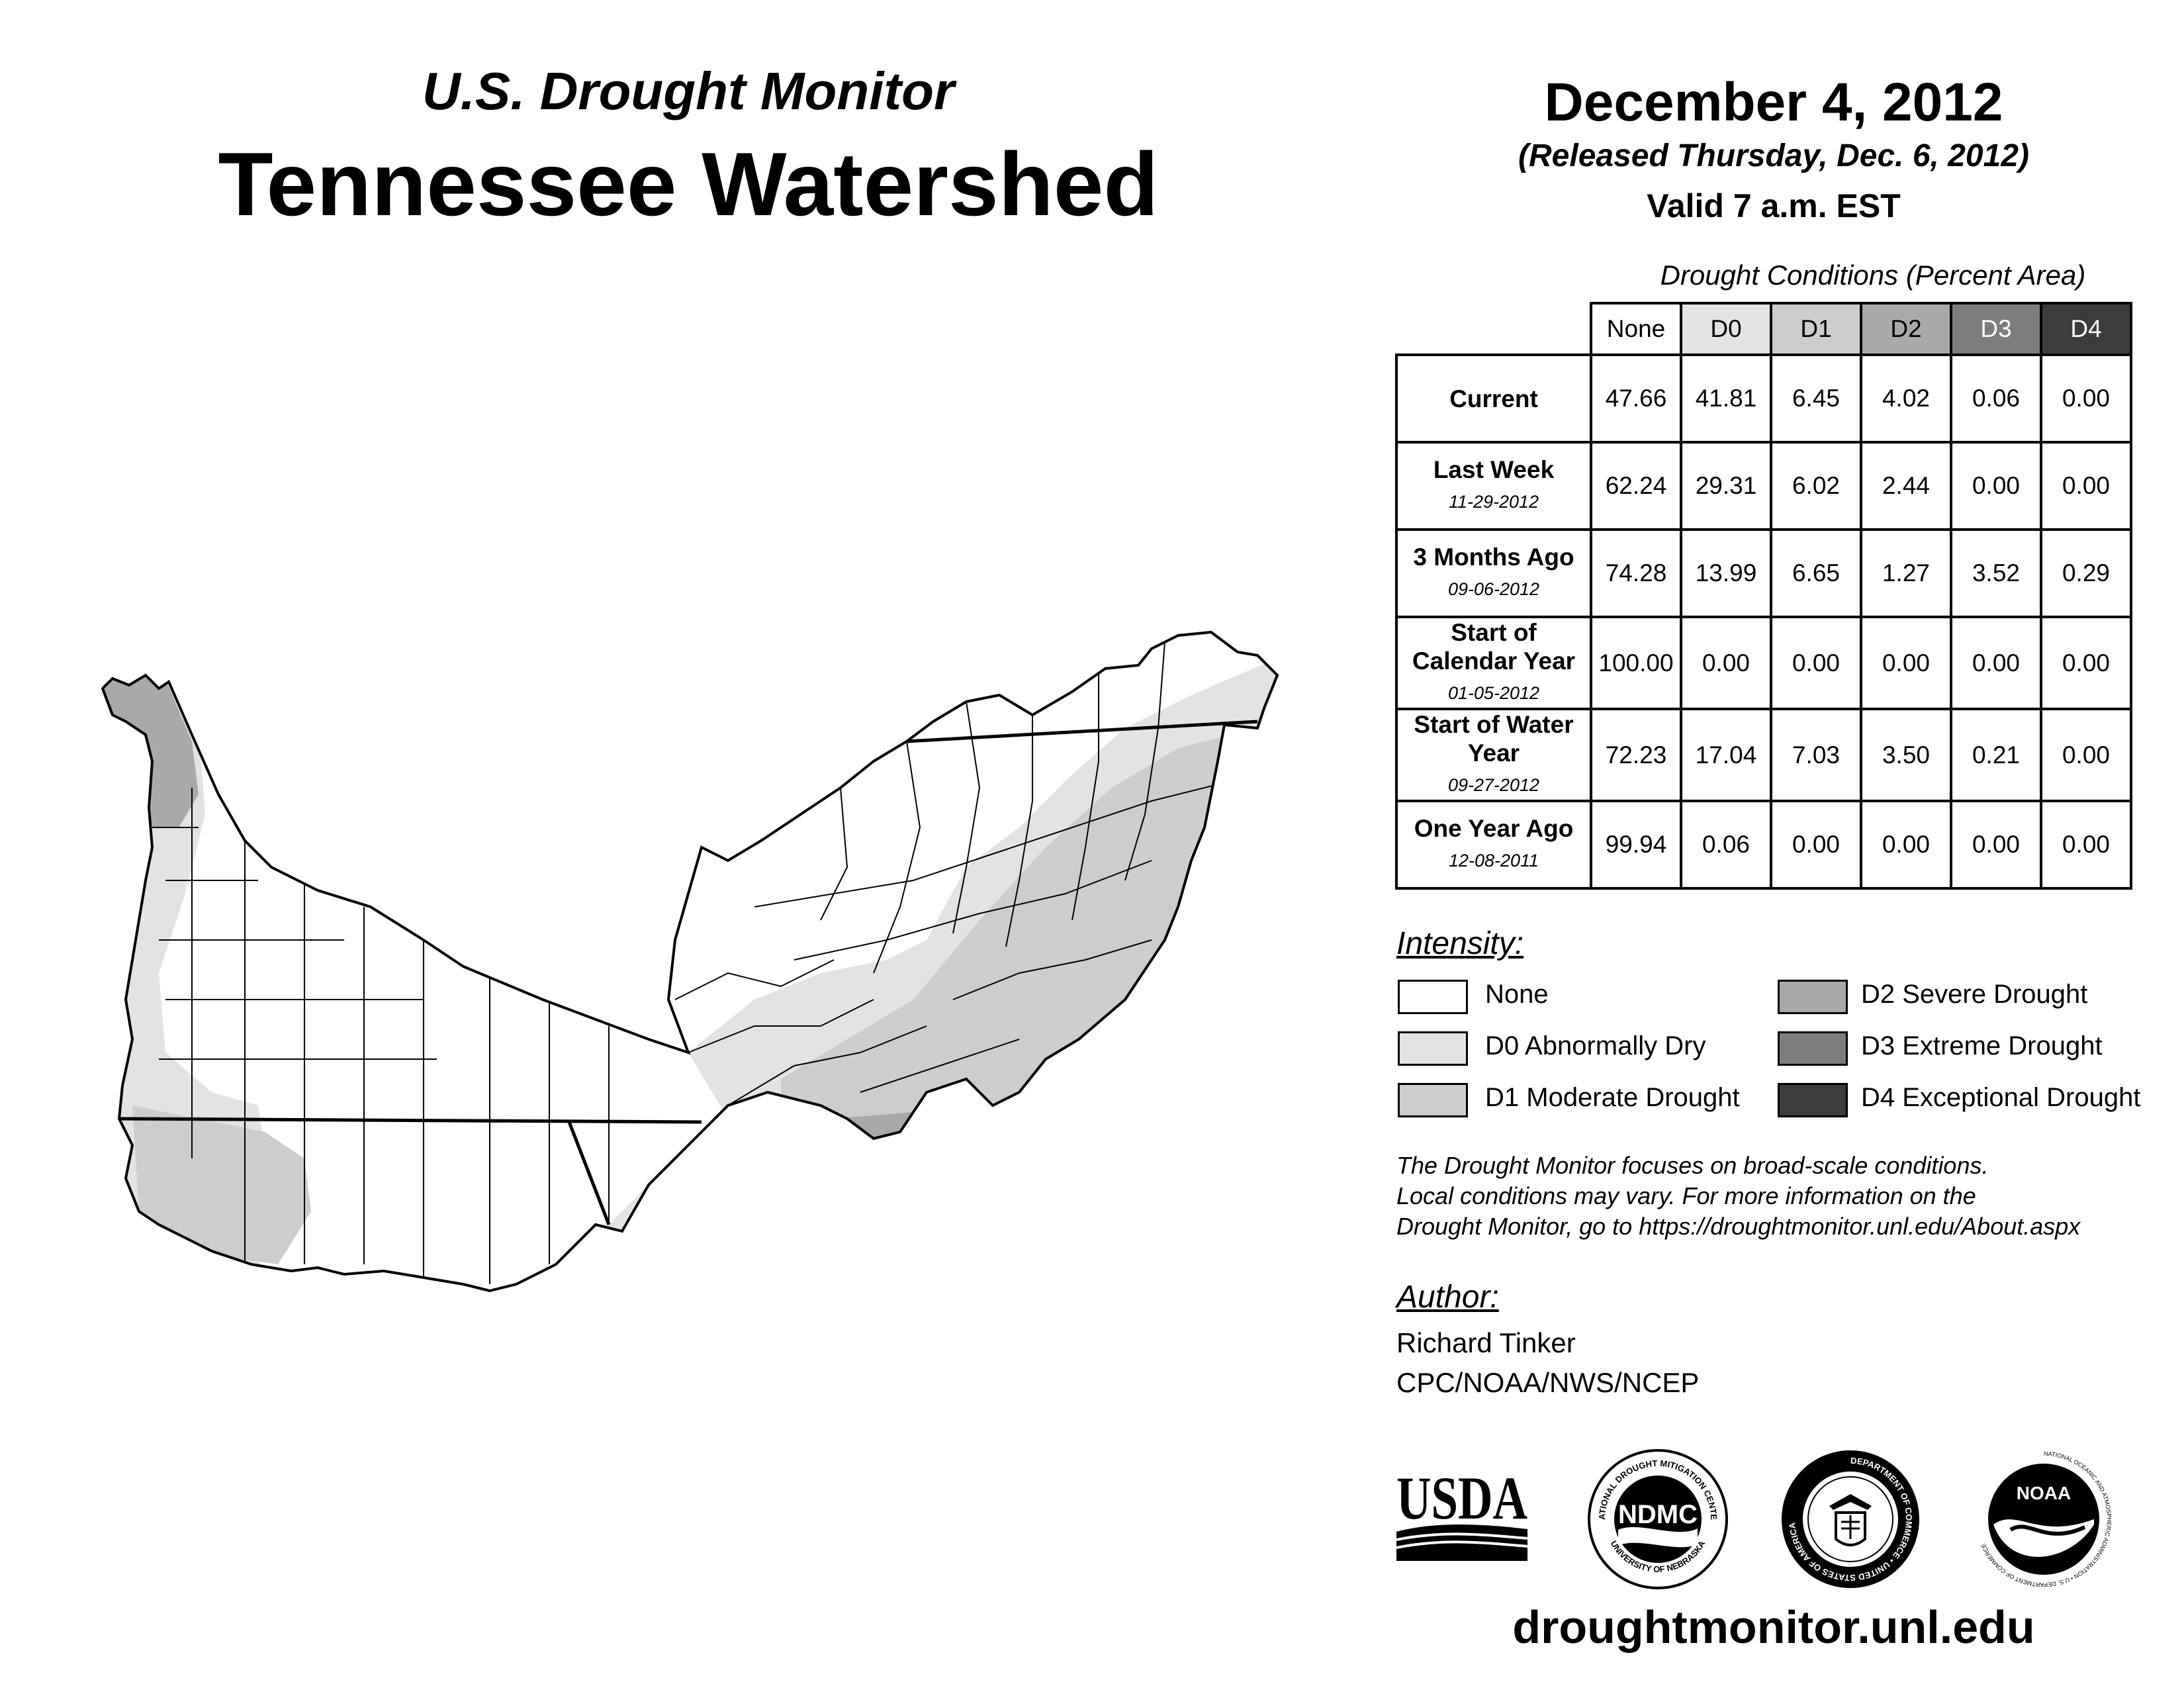 The image size is (2184, 1688). I want to click on legend-label-d2: D2 Severe Drought, so click(1974, 994).